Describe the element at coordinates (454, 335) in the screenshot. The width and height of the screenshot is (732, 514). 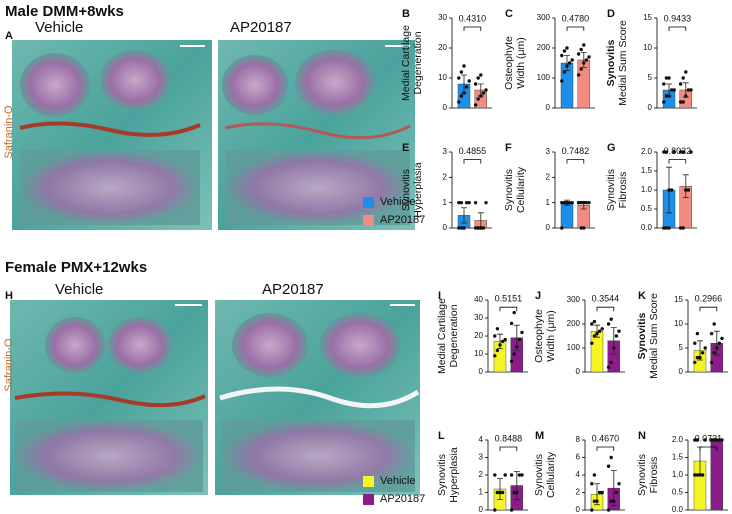
I see `y-axis-label: Degeneration` at that location.